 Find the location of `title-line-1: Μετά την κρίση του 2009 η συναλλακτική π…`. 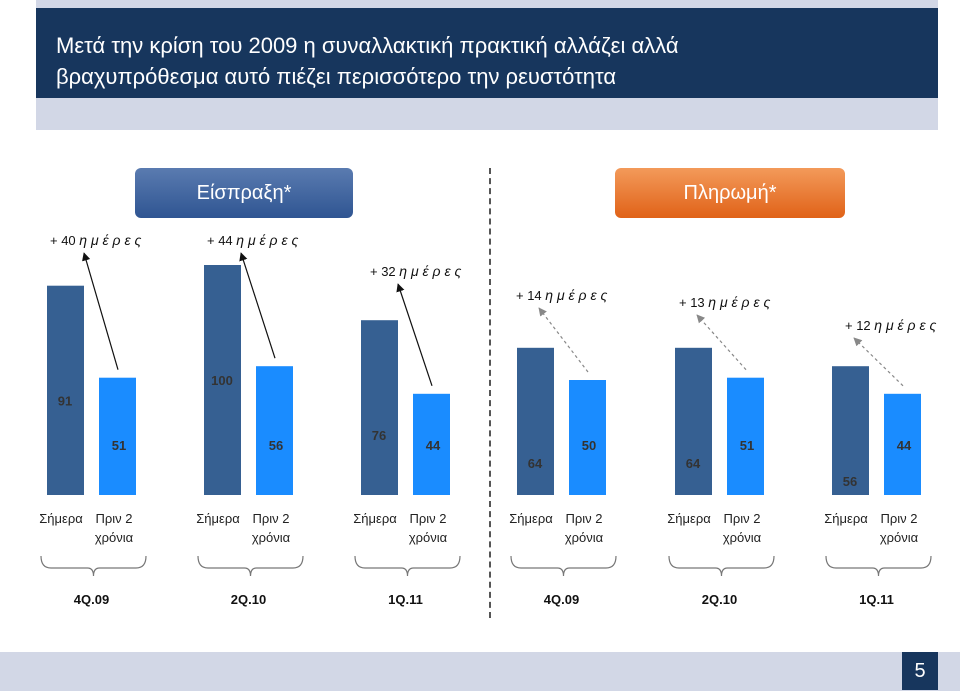

title-line-1: Μετά την κρίση του 2009 η συναλλακτική π… is located at coordinates (367, 45).